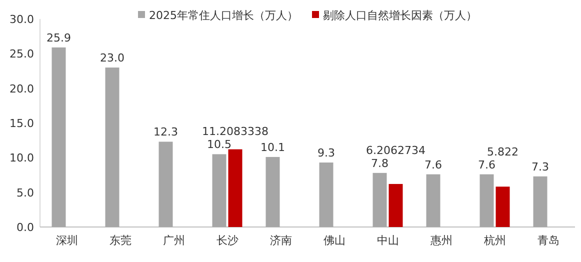 The height and width of the screenshot is (262, 581). I want to click on y-tick-label: 0.0, so click(25, 227).